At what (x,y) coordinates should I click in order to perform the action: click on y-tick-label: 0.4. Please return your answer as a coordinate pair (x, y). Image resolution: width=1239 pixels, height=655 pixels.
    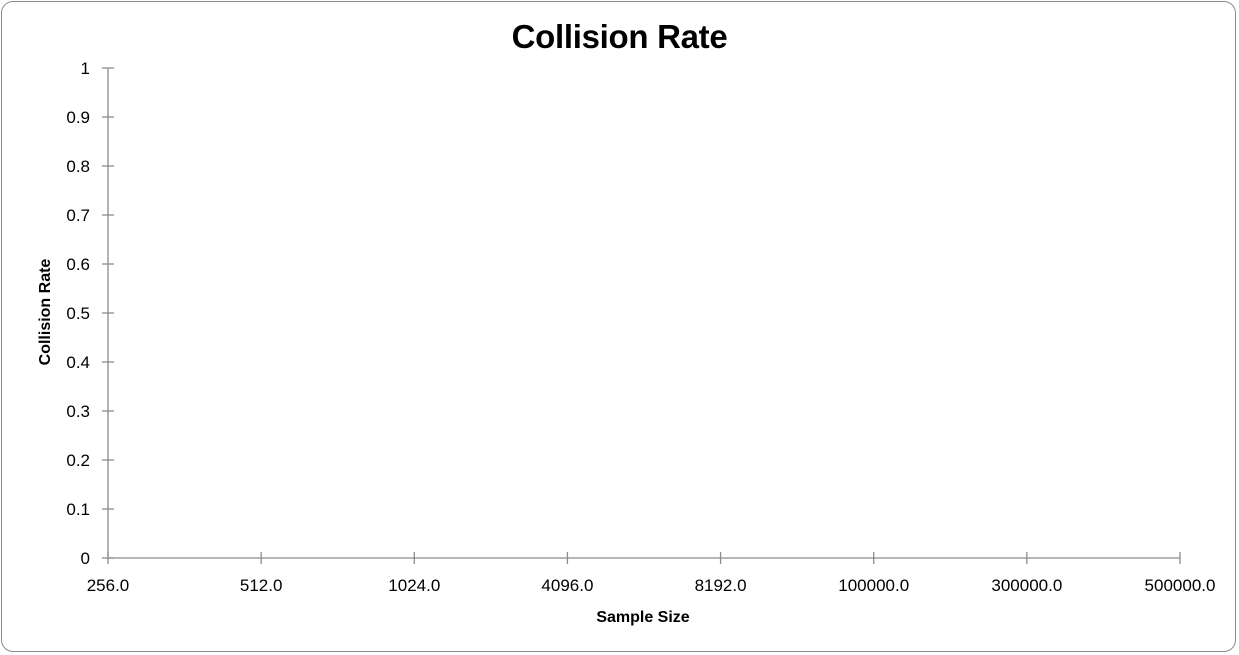
    Looking at the image, I should click on (78, 362).